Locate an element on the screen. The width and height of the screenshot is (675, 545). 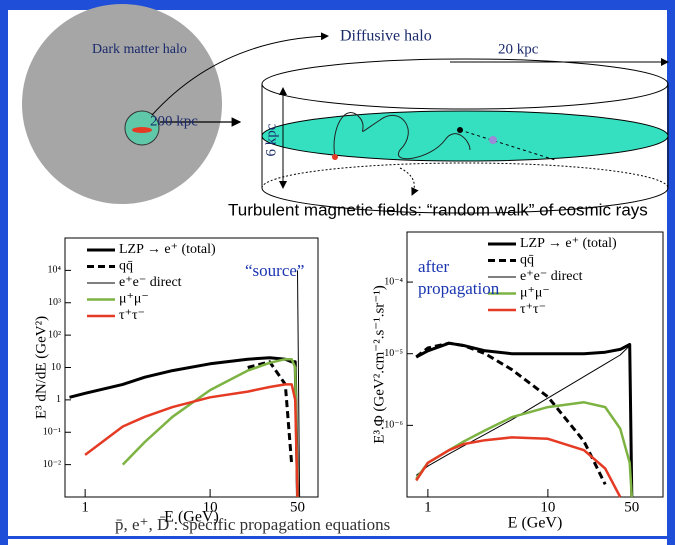
galactic-center is located at coordinates (493, 140).